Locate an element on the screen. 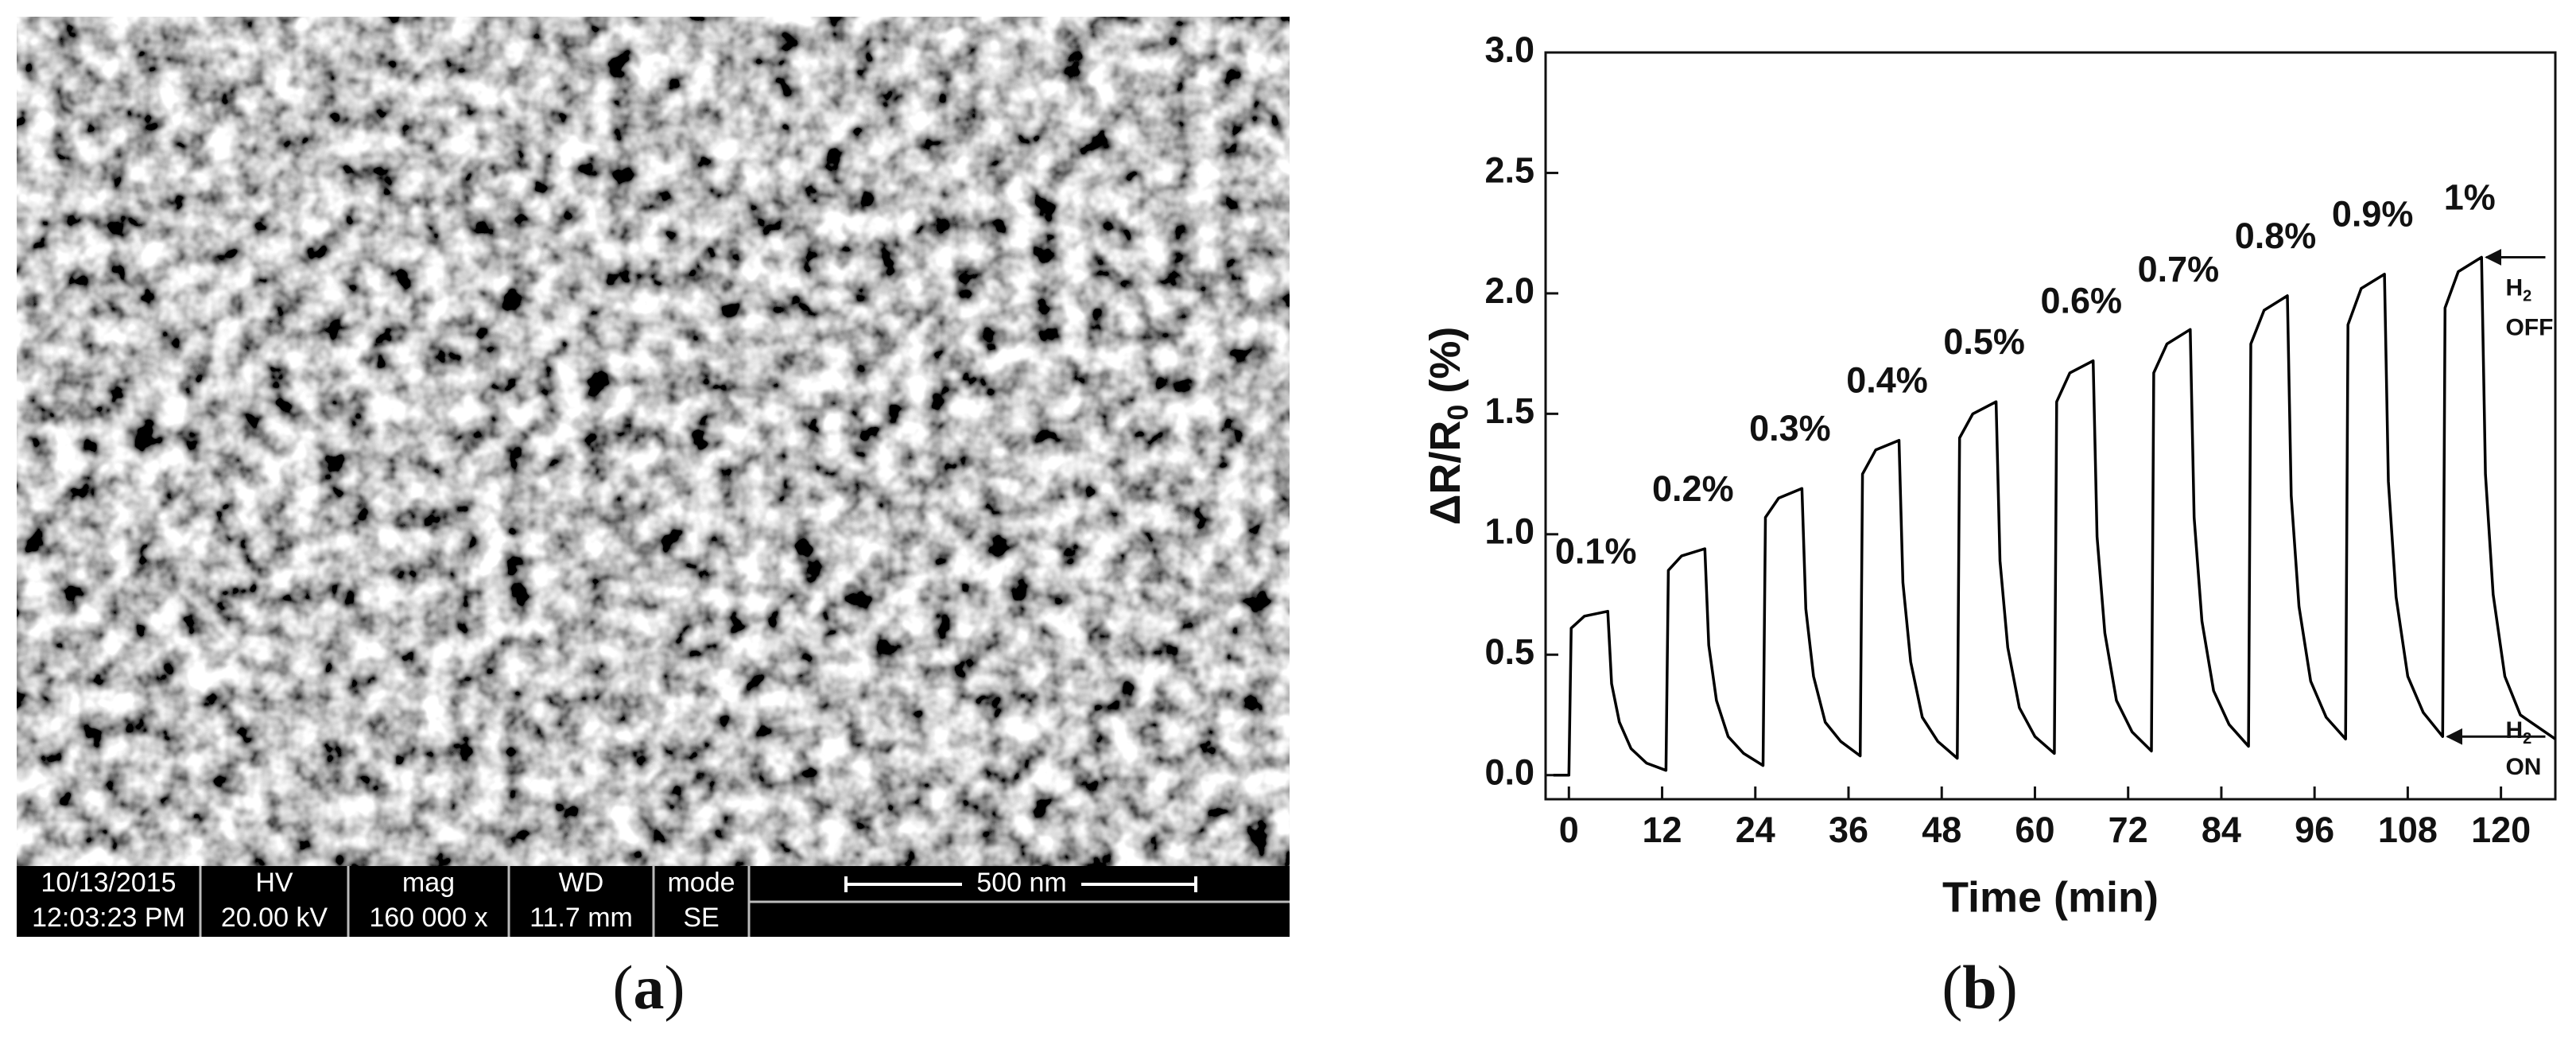  scale-bar-label: 500 nm is located at coordinates (1021, 883).